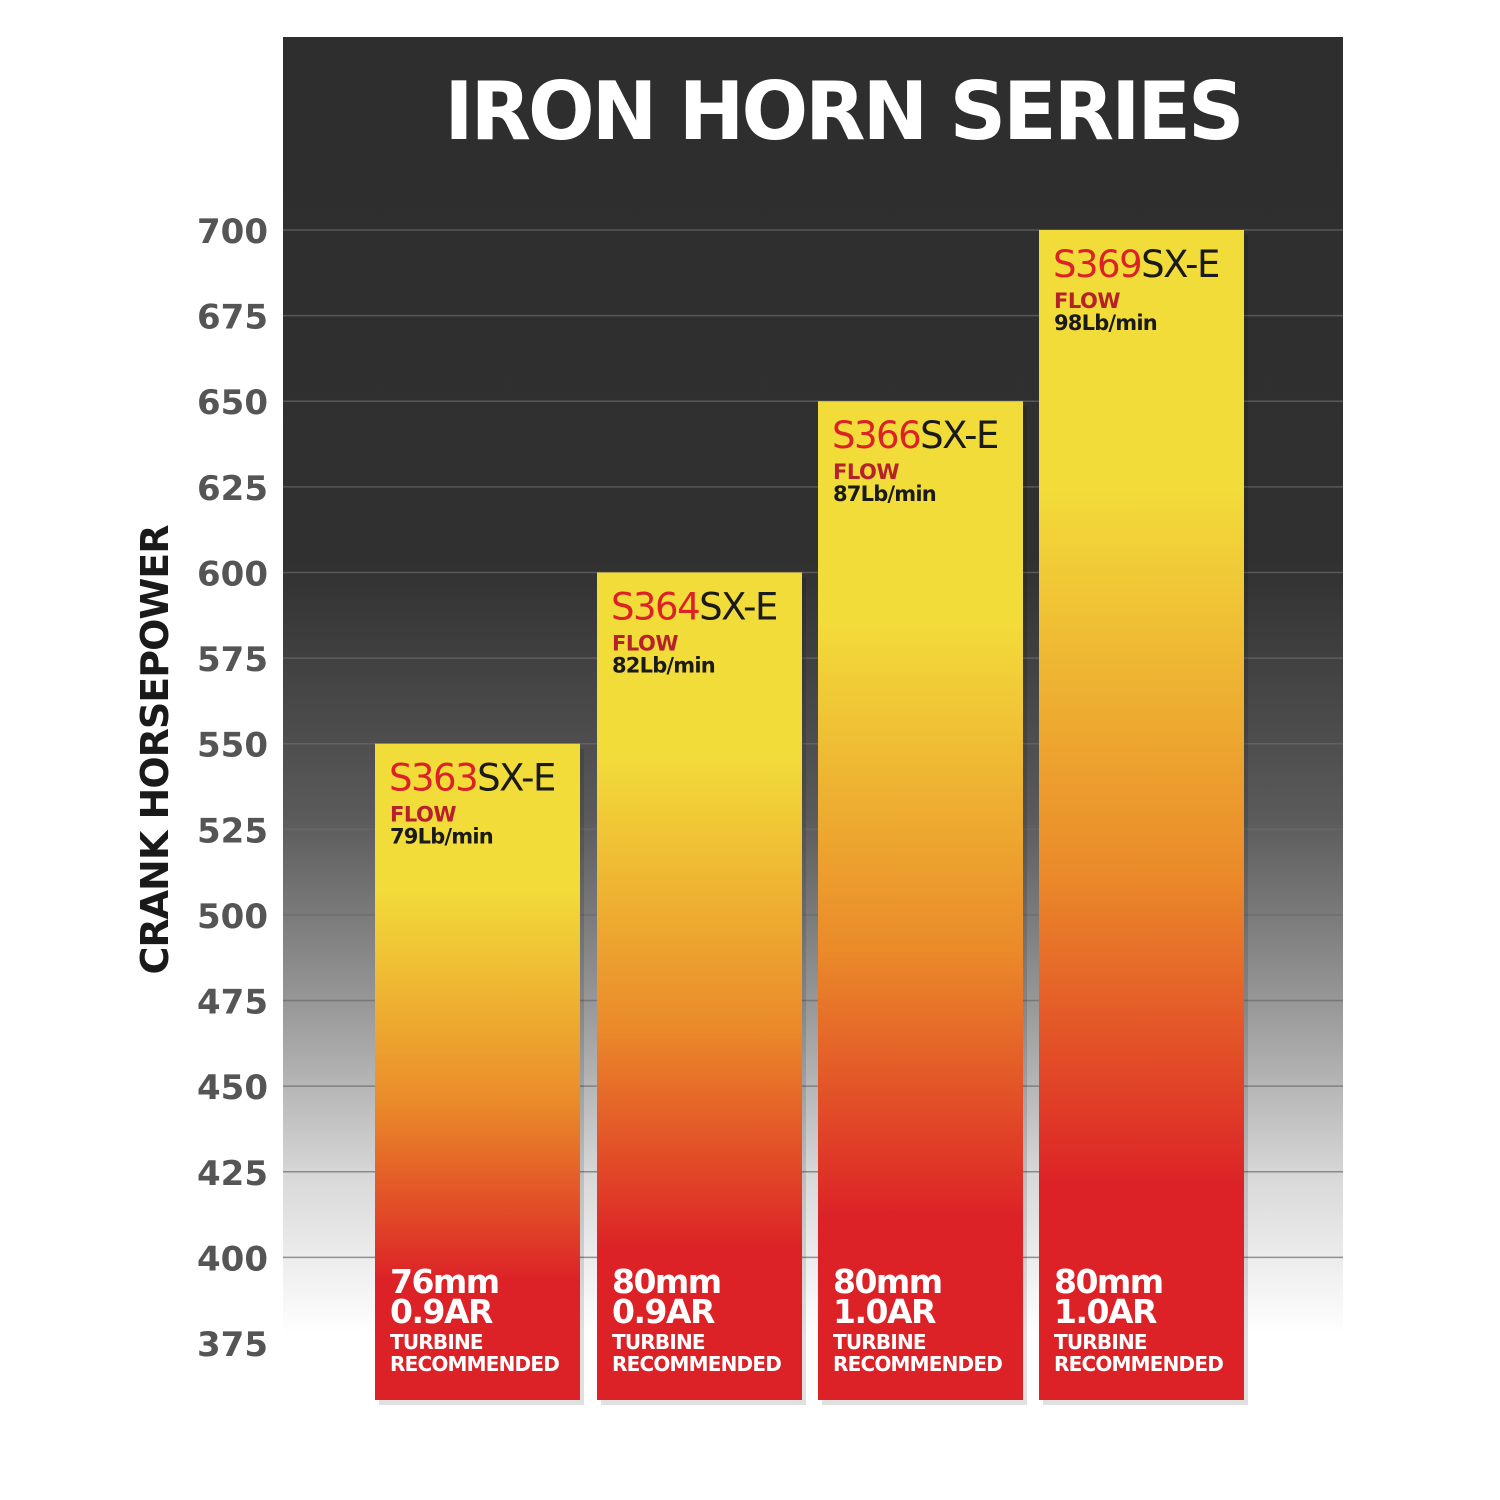 This screenshot has height=1500, width=1500. I want to click on model-prefix: S369, so click(1097, 264).